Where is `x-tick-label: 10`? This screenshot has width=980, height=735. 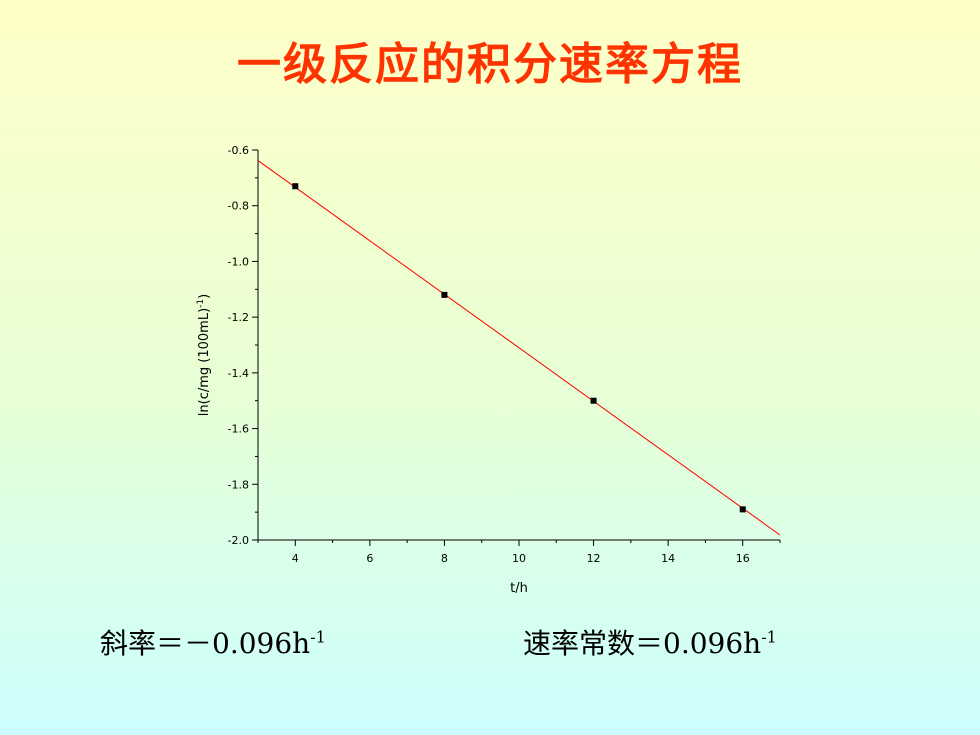 x-tick-label: 10 is located at coordinates (519, 558).